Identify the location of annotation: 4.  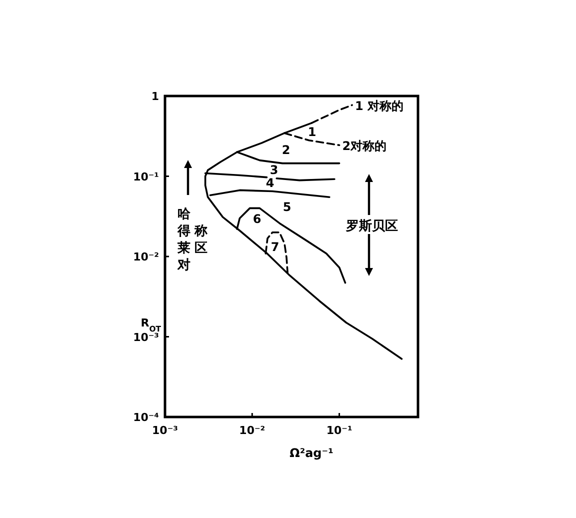
(270, 183).